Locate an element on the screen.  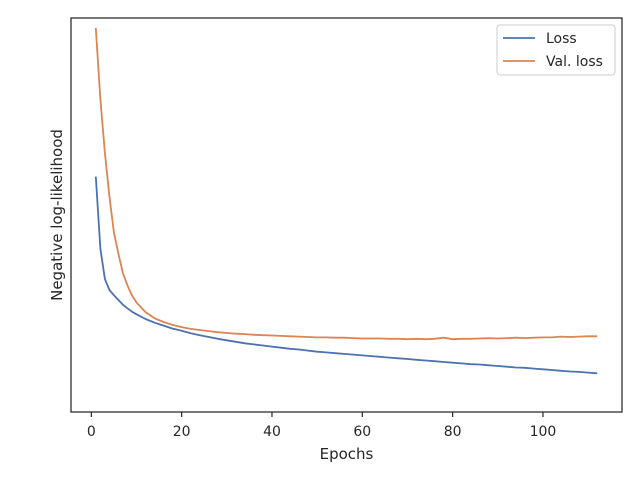
legend-label-loss: Loss is located at coordinates (561, 39).